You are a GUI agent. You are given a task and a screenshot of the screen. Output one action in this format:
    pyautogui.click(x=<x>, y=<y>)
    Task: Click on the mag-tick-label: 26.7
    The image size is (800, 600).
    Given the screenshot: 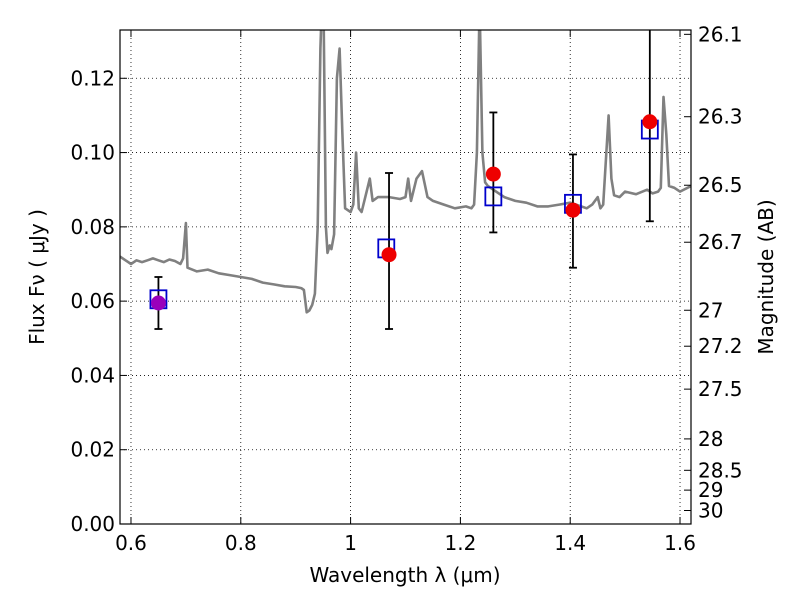 What is the action you would take?
    pyautogui.click(x=720, y=242)
    